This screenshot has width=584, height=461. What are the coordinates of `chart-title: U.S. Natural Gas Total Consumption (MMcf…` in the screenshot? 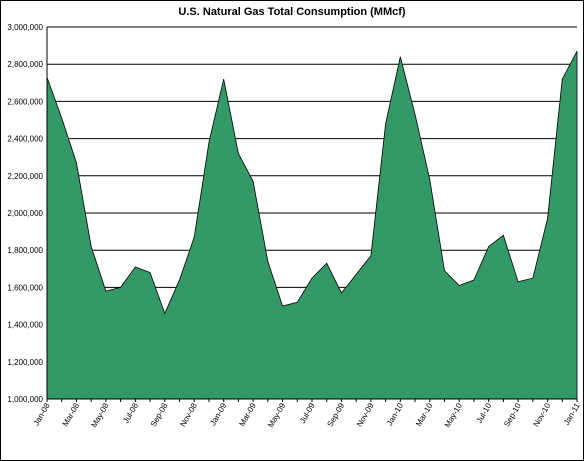 It's located at (292, 12).